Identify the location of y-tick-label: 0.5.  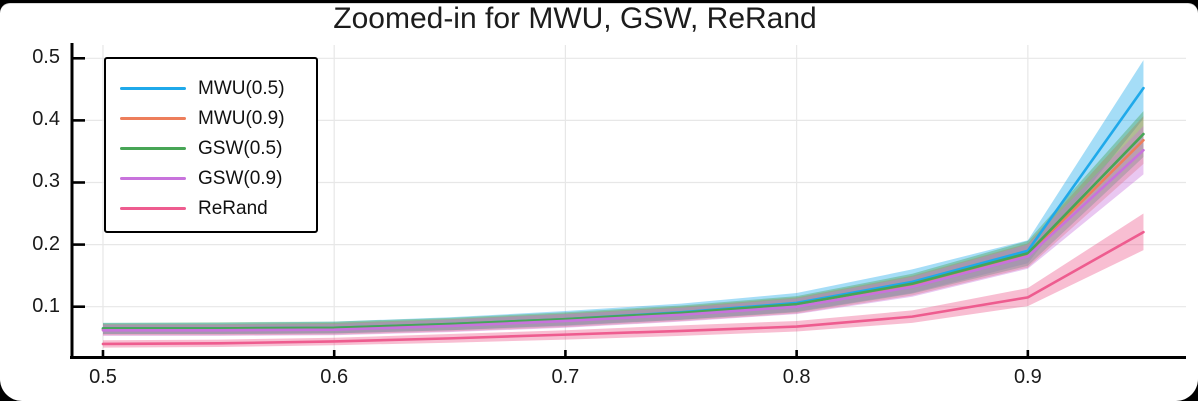
(46, 57).